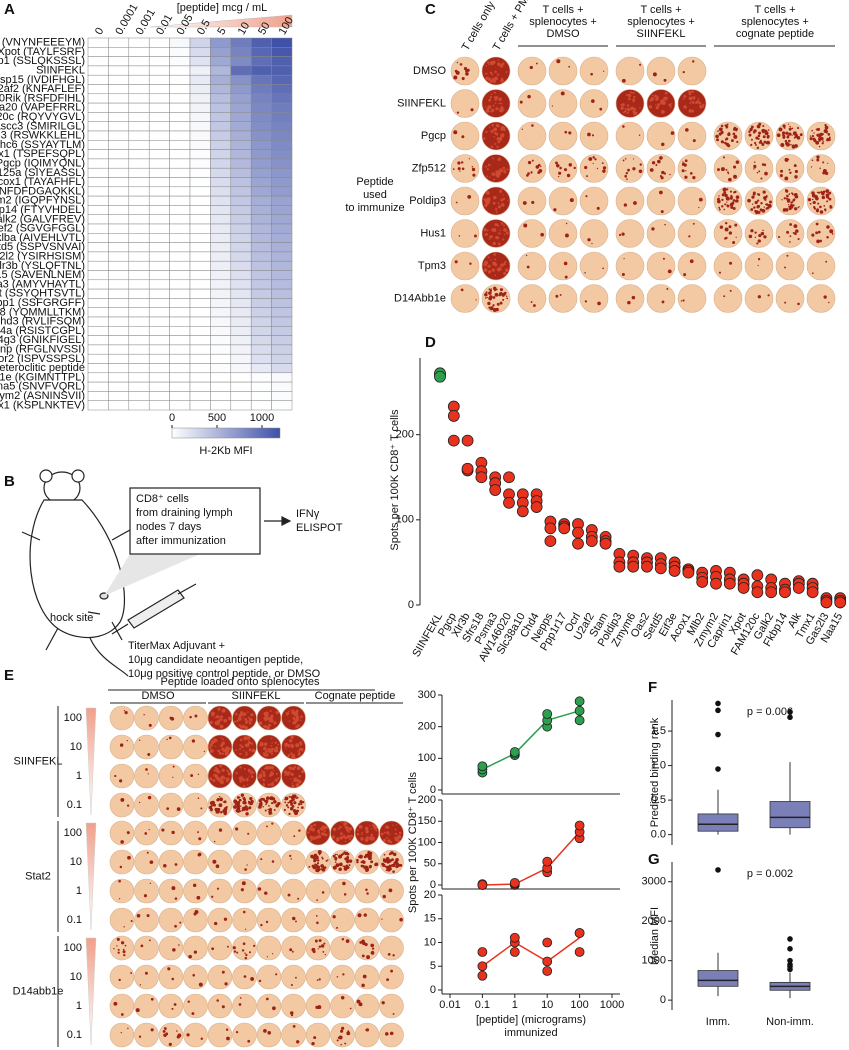 The image size is (849, 1050). Describe the element at coordinates (42, 219) in the screenshot. I see `row-label: Galk2 (GALVFREV)` at that location.